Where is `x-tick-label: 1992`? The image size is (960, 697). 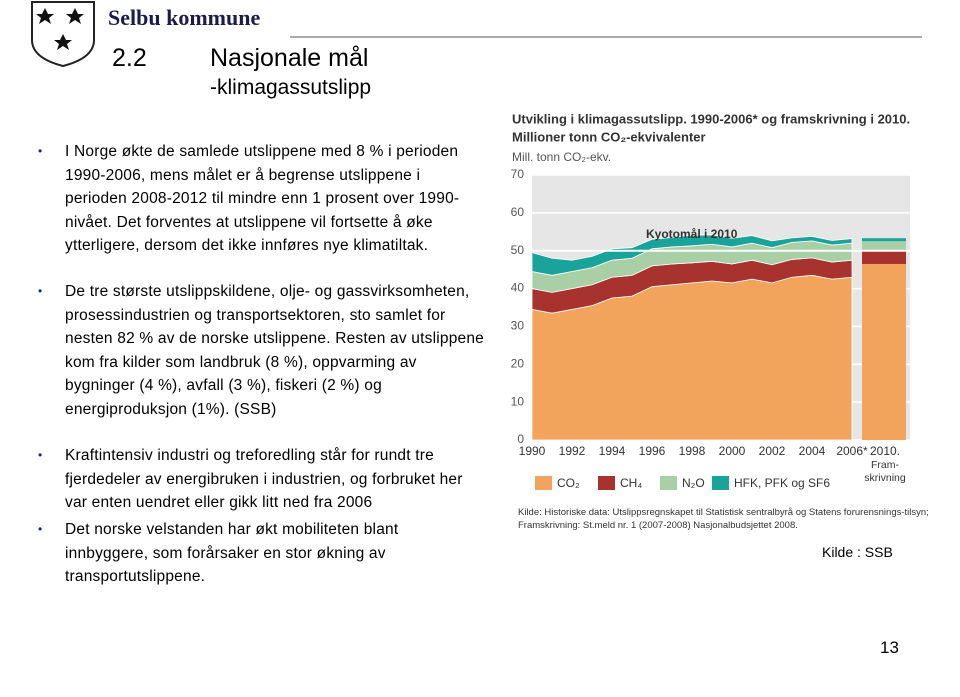
x-tick-label: 1992 is located at coordinates (572, 451).